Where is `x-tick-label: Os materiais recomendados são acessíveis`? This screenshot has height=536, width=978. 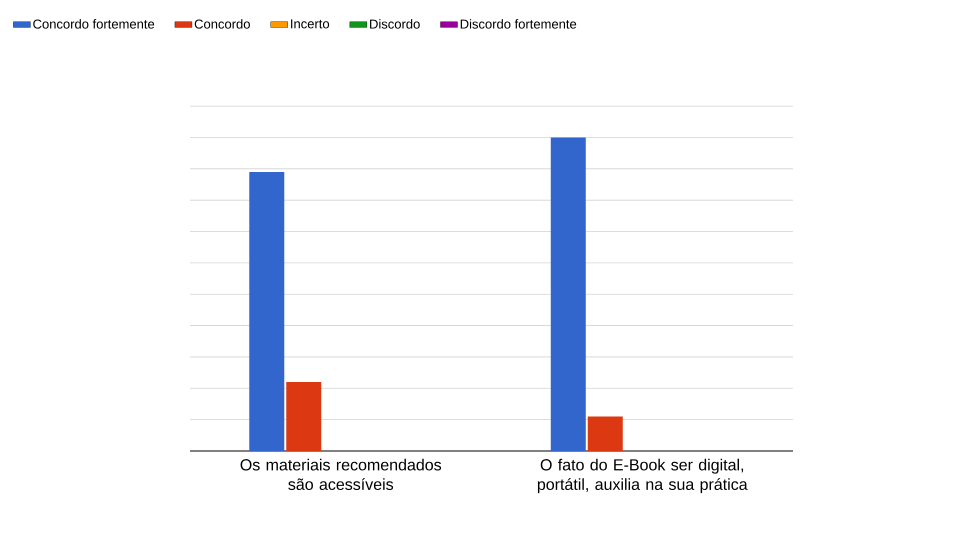
x-tick-label: Os materiais recomendados são acessíveis is located at coordinates (341, 474).